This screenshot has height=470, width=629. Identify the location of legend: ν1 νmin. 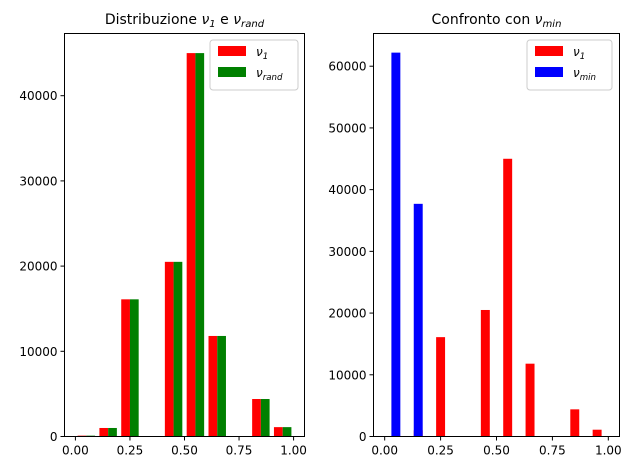
(569, 65).